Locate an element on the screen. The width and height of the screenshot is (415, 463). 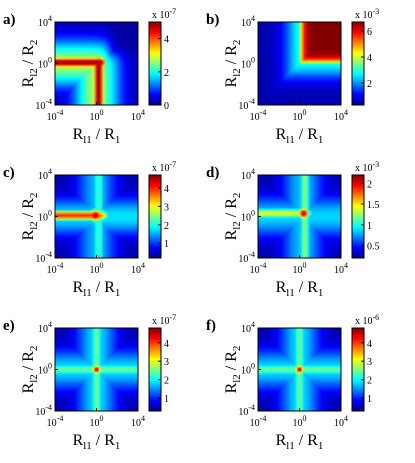
colorbar-tick-label: 1.5 is located at coordinates (373, 205).